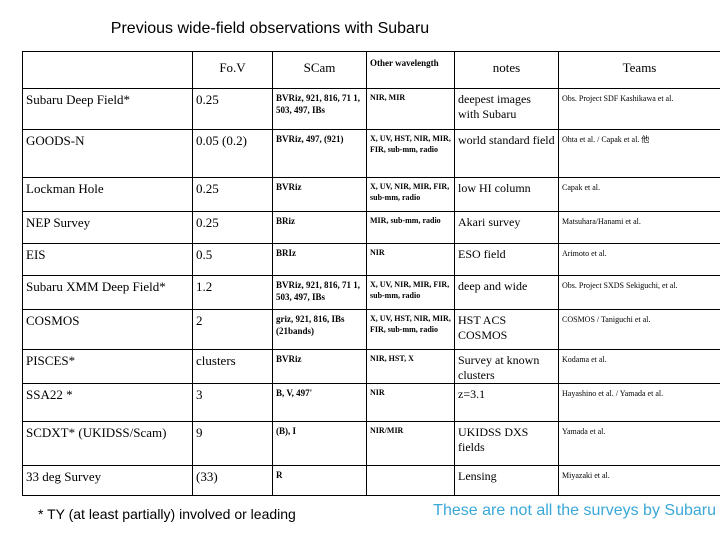 The image size is (720, 540). I want to click on cell-teams: Obs. Project SXDS Sekiguchi, et al., so click(639, 292).